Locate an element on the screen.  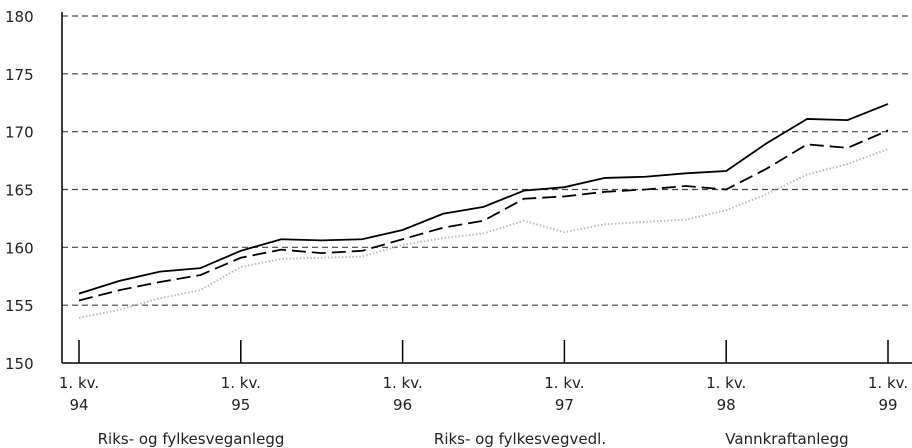
legend-label: Vannkraftanlegg is located at coordinates (786, 439).